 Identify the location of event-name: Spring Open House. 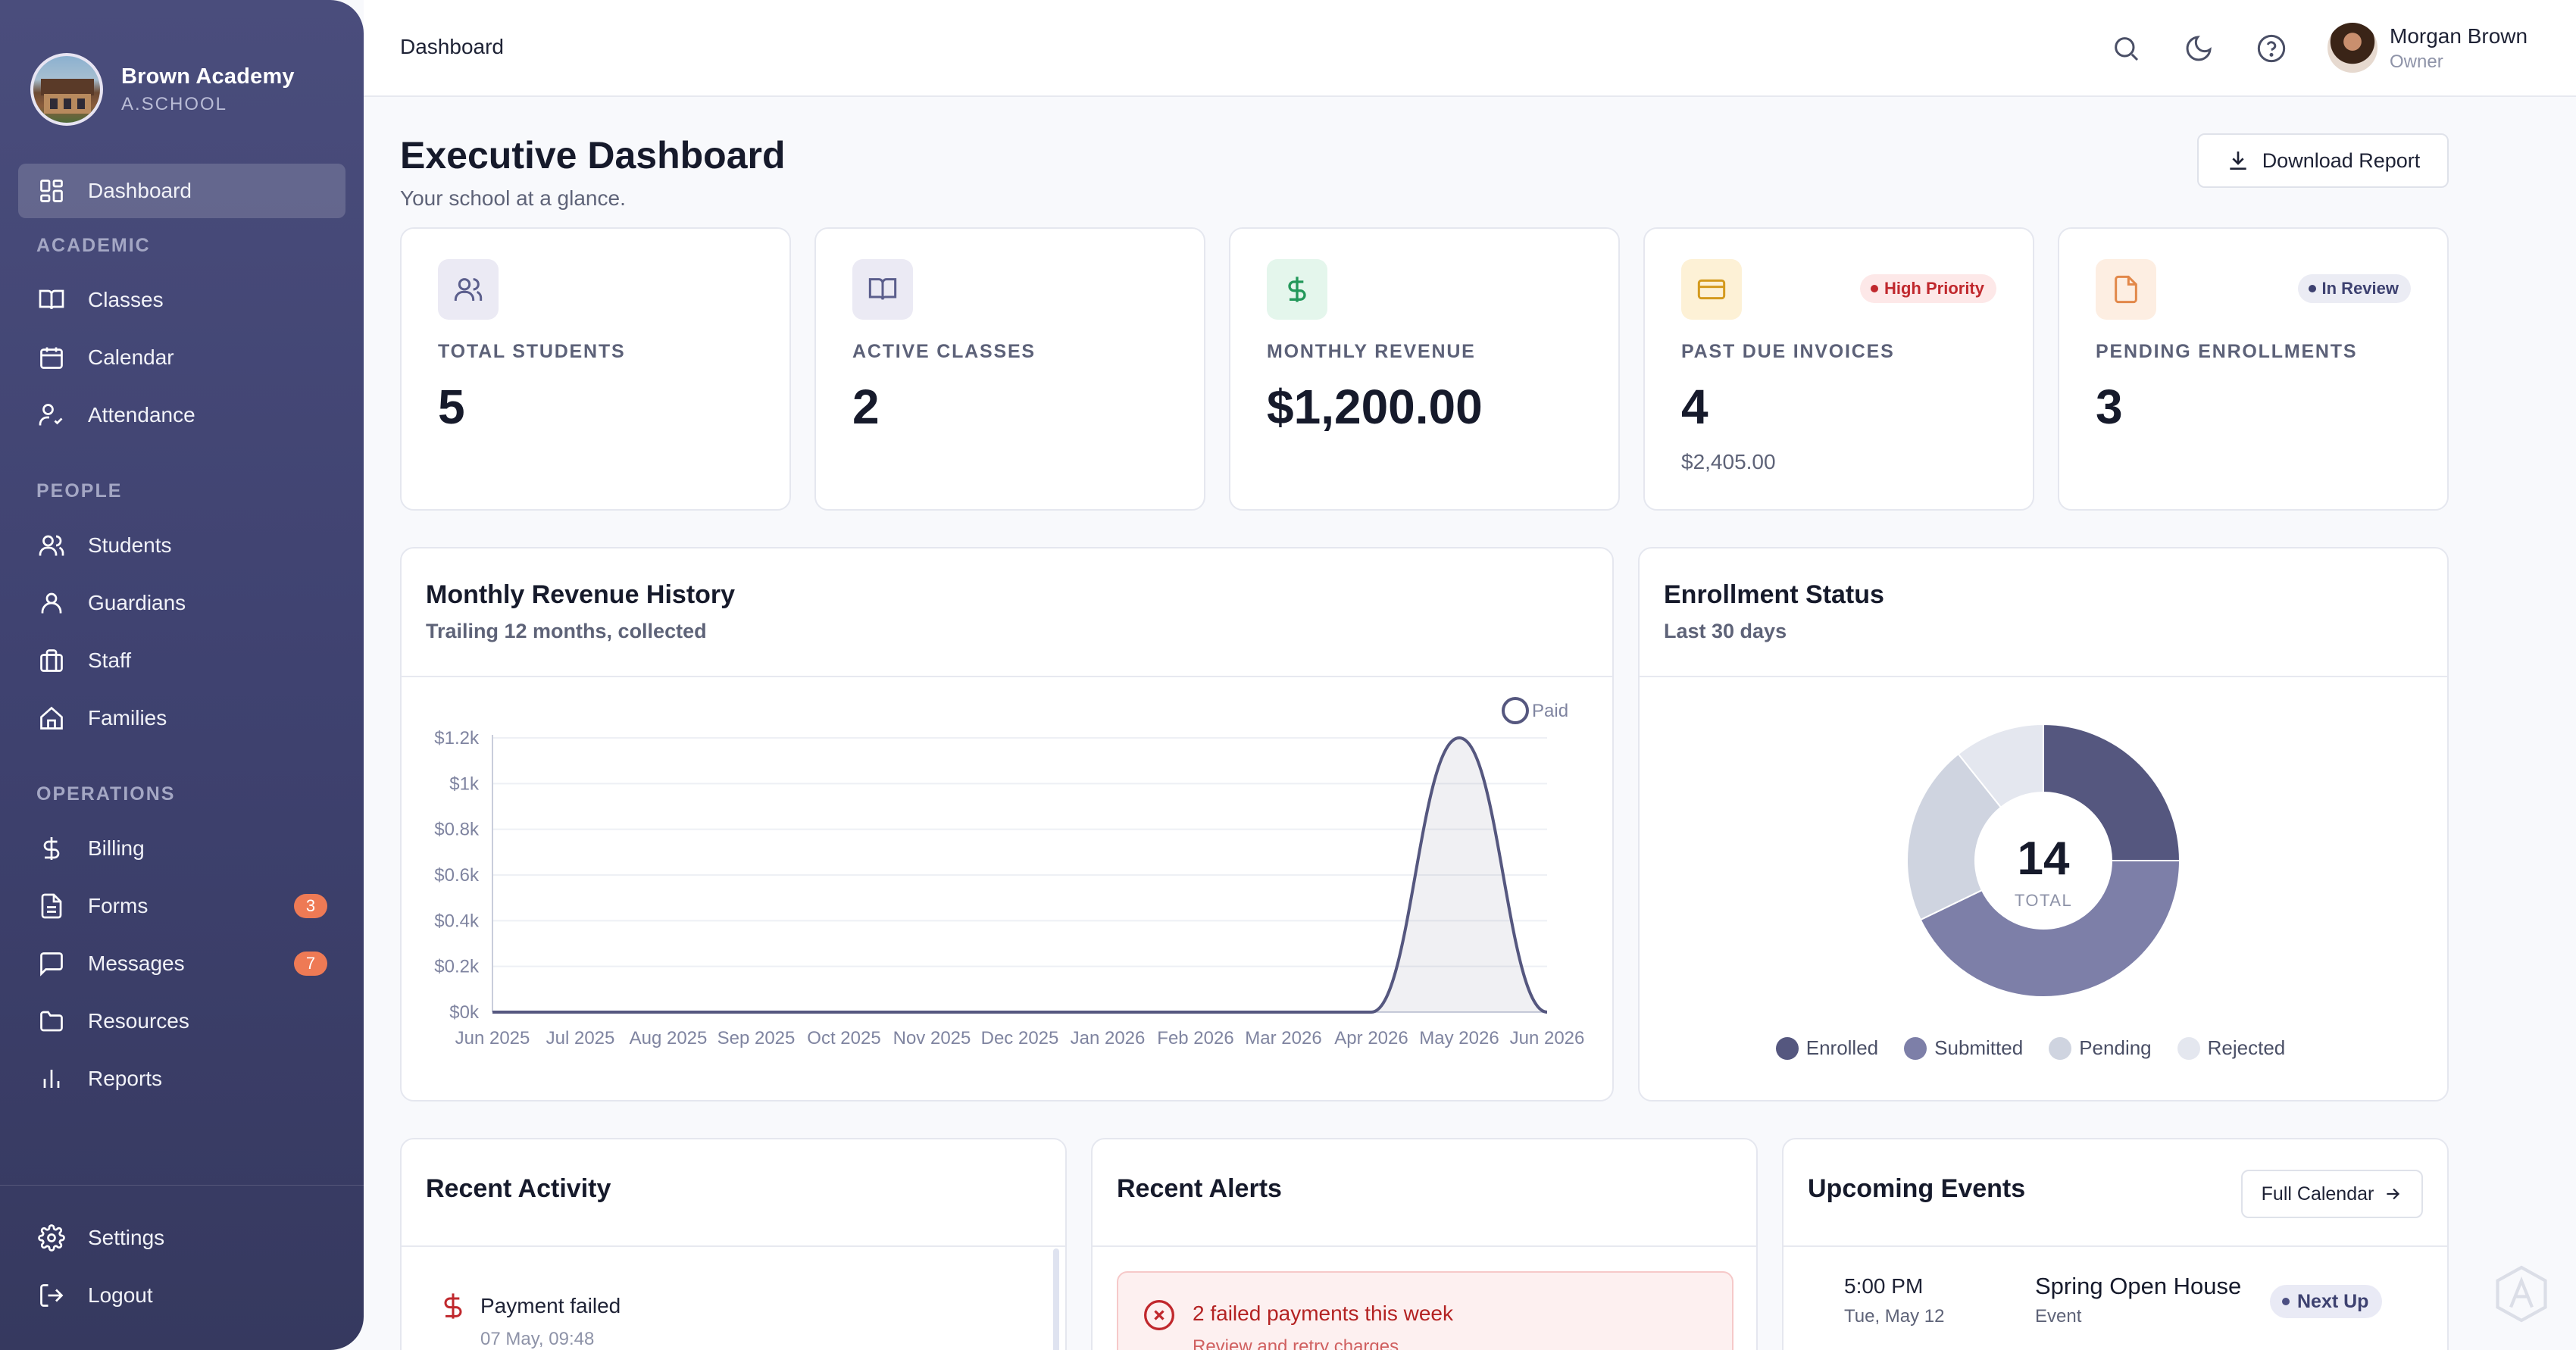
(2138, 1286).